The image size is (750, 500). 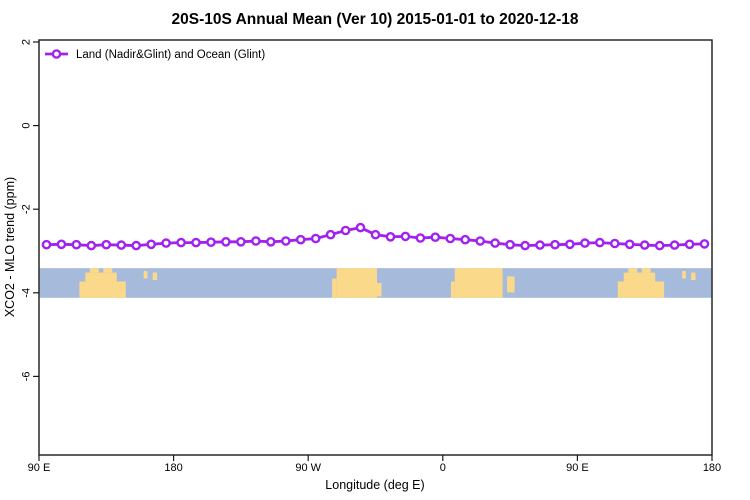 I want to click on legend-label: Land (Nadir&Glint) and Ocean (Glint), so click(x=170, y=55).